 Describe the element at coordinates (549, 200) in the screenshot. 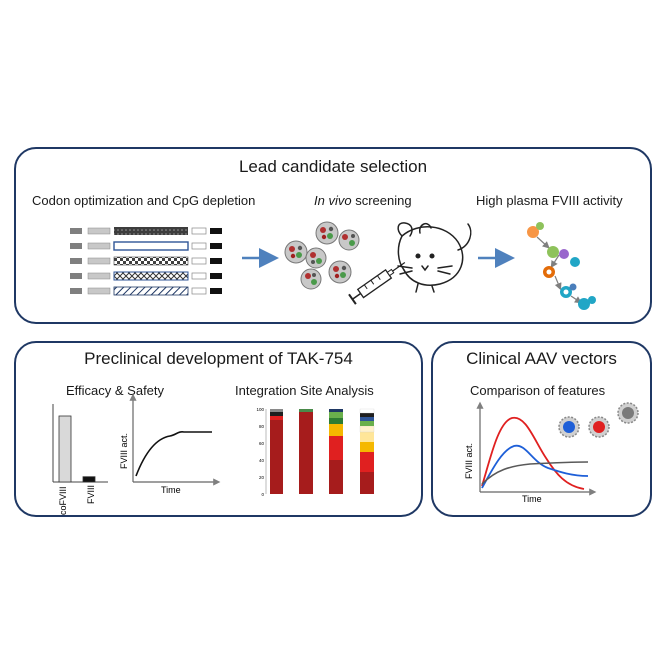

I see `plasma-activity-label: High plasma FVIII activity` at that location.